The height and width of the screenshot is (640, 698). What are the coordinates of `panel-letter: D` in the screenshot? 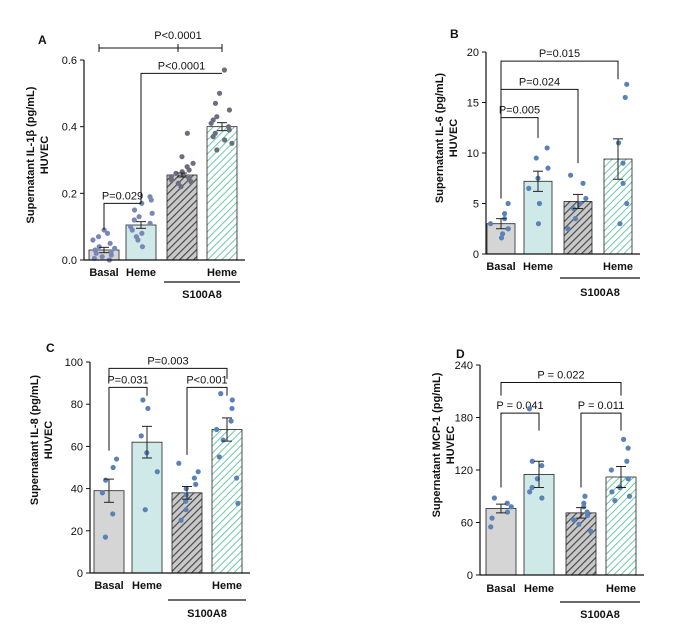 It's located at (460, 354).